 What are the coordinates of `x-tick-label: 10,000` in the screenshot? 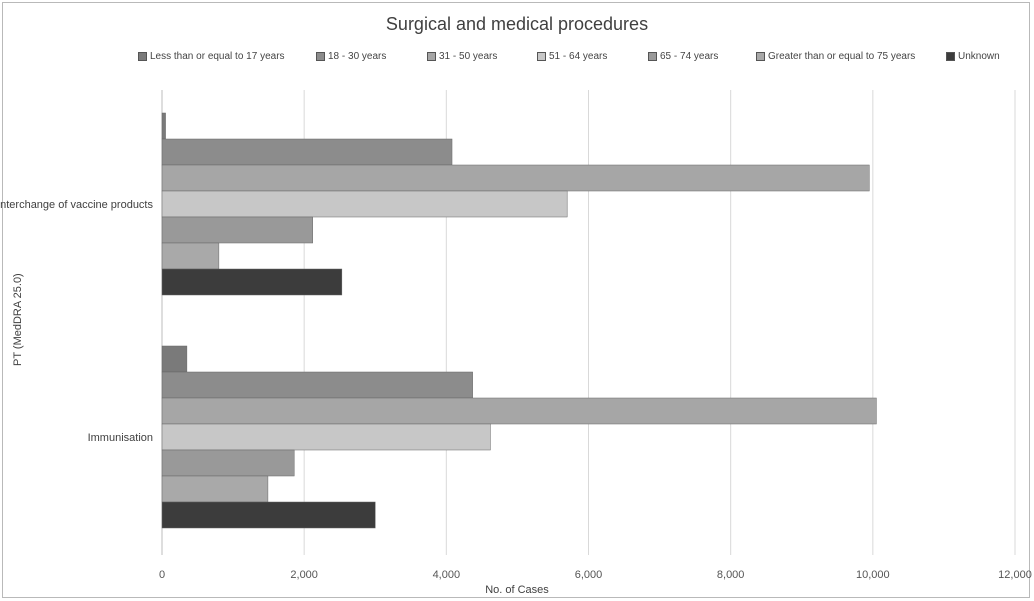 It's located at (873, 575).